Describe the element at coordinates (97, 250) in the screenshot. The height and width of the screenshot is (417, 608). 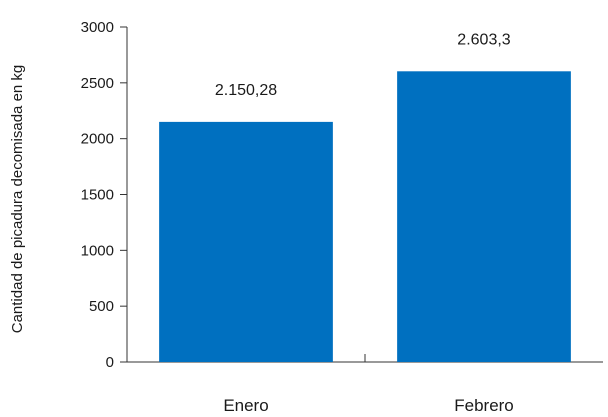
I see `y-tick-label: 1000` at that location.